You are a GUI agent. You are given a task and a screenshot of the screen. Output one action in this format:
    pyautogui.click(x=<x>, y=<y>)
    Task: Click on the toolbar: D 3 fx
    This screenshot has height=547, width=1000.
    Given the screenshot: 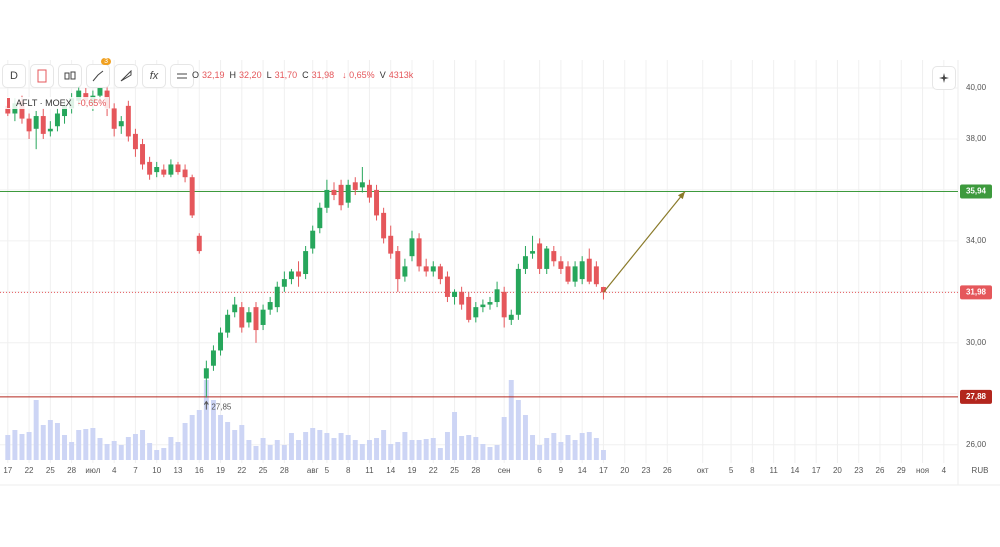 What is the action you would take?
    pyautogui.click(x=98, y=73)
    